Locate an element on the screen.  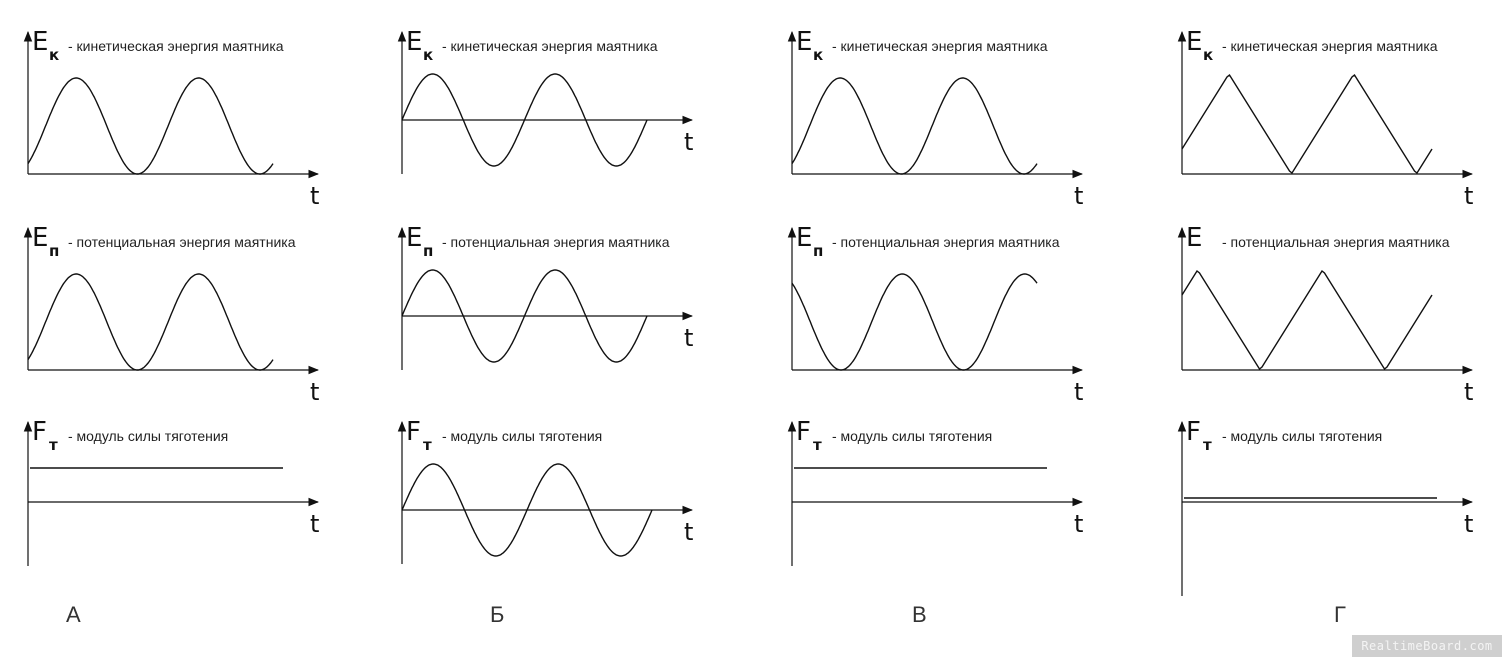
option-letter-0: А is located at coordinates (73, 614).